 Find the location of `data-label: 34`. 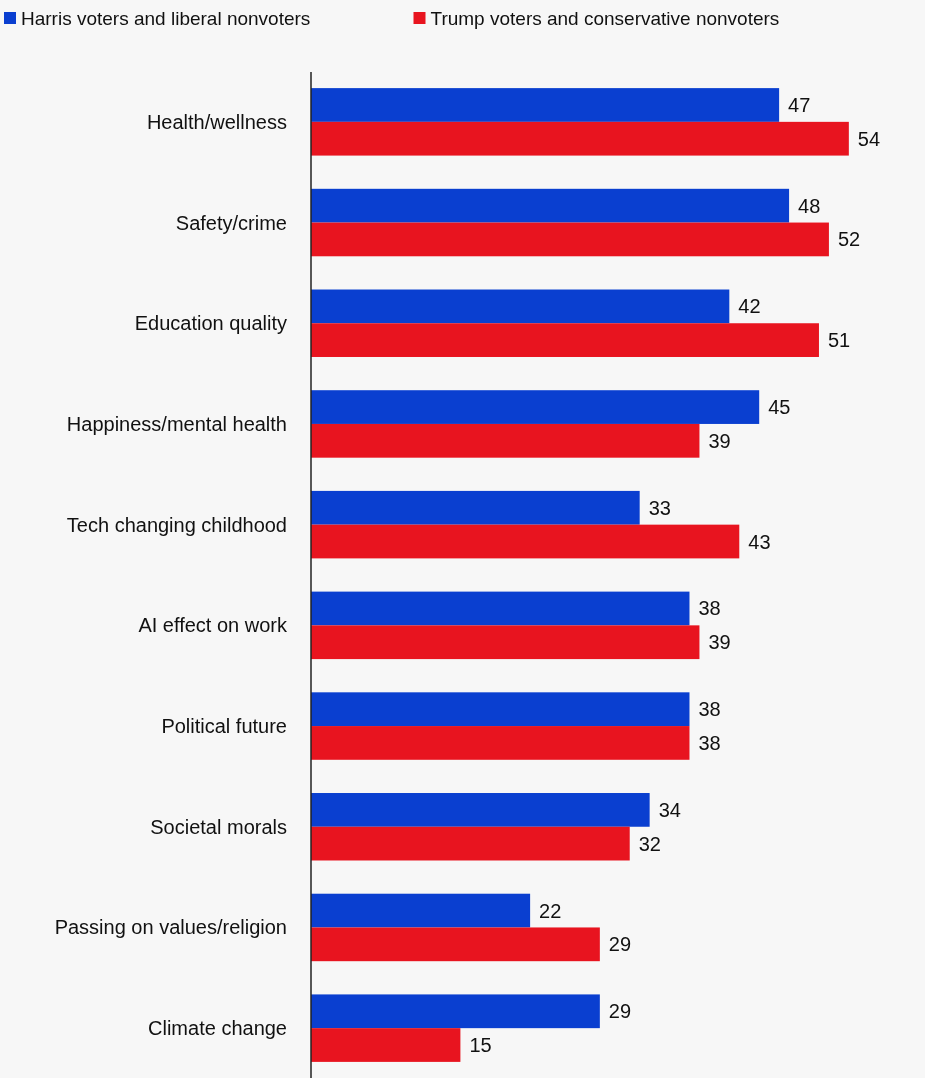

data-label: 34 is located at coordinates (669, 809).